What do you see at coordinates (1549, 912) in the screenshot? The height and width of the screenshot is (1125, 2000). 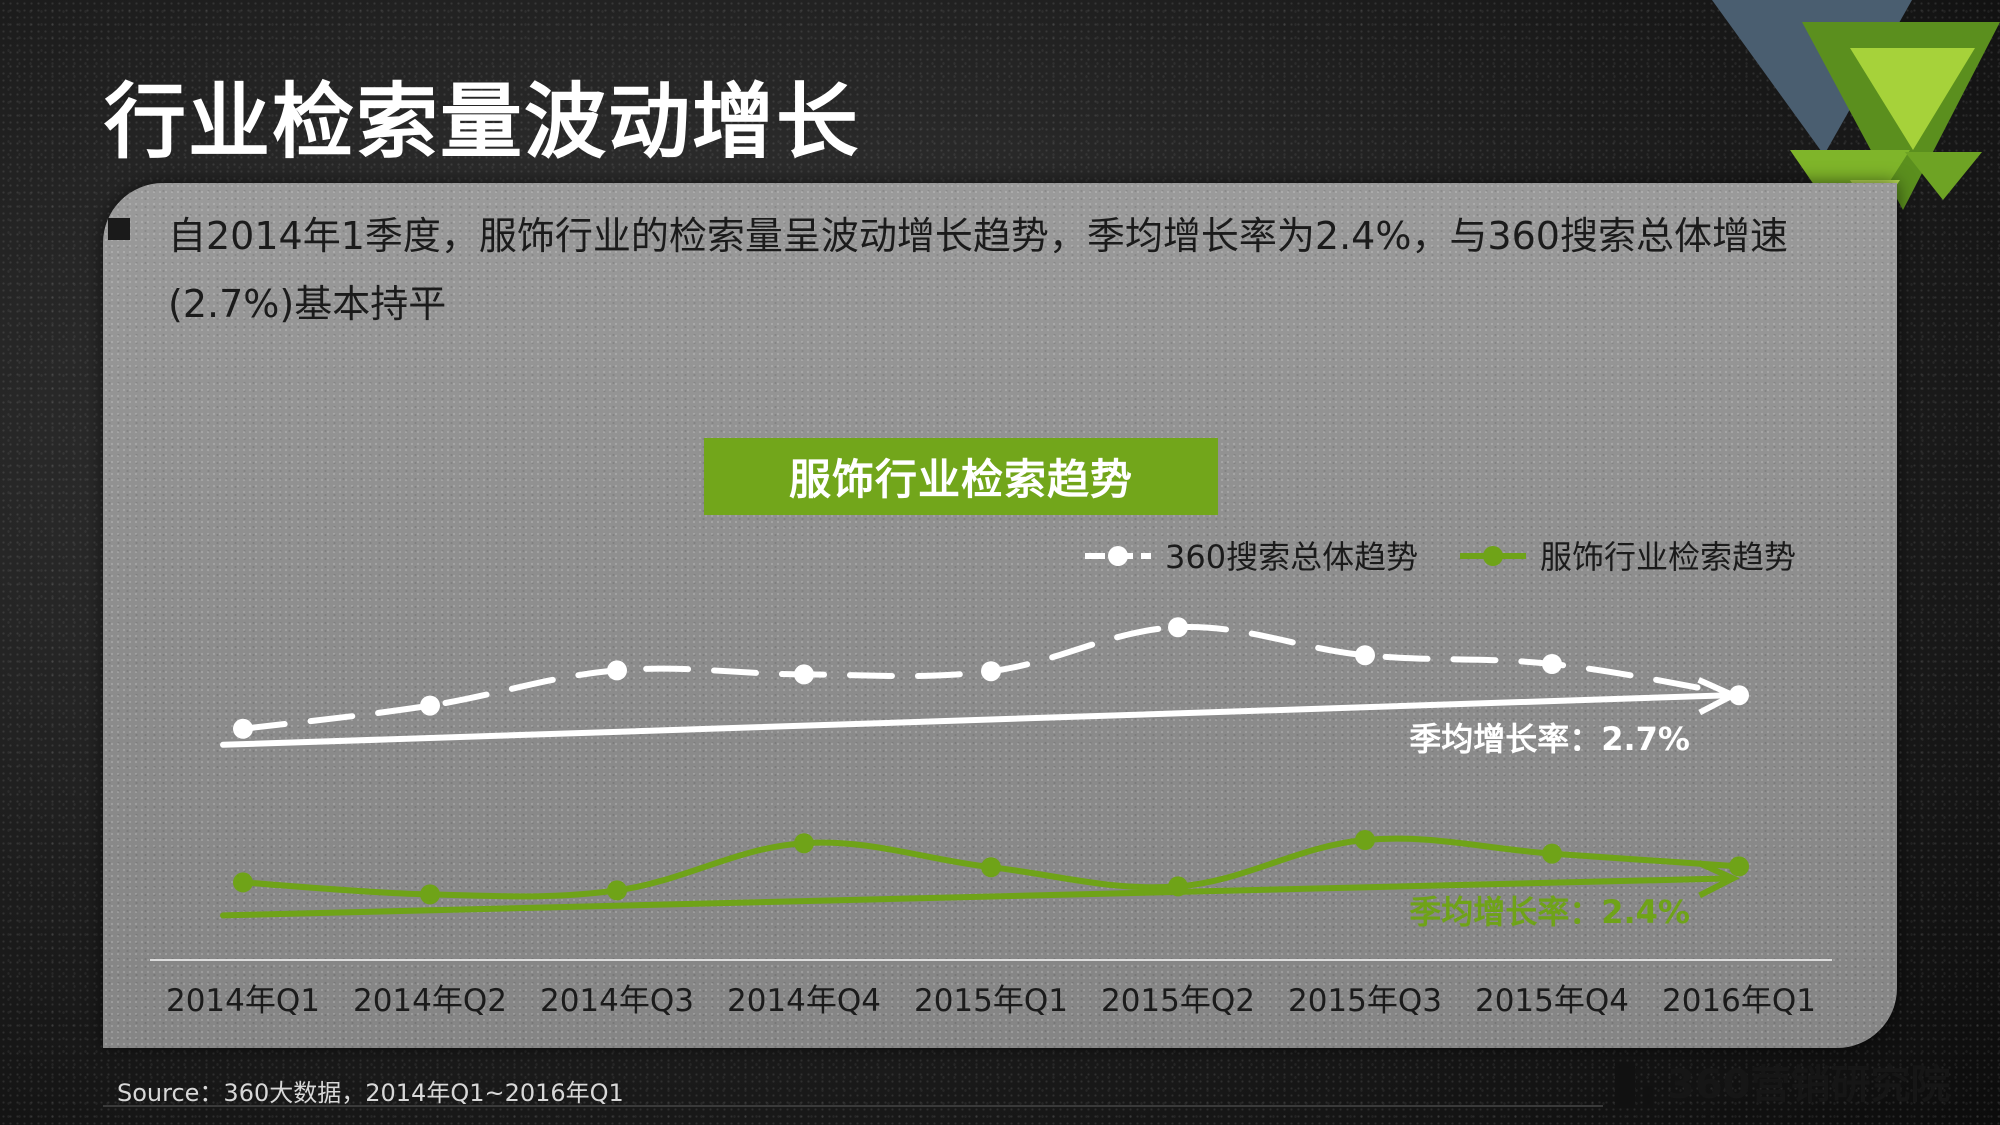 I see `trend-annotation: 季均增长率：2.4%` at bounding box center [1549, 912].